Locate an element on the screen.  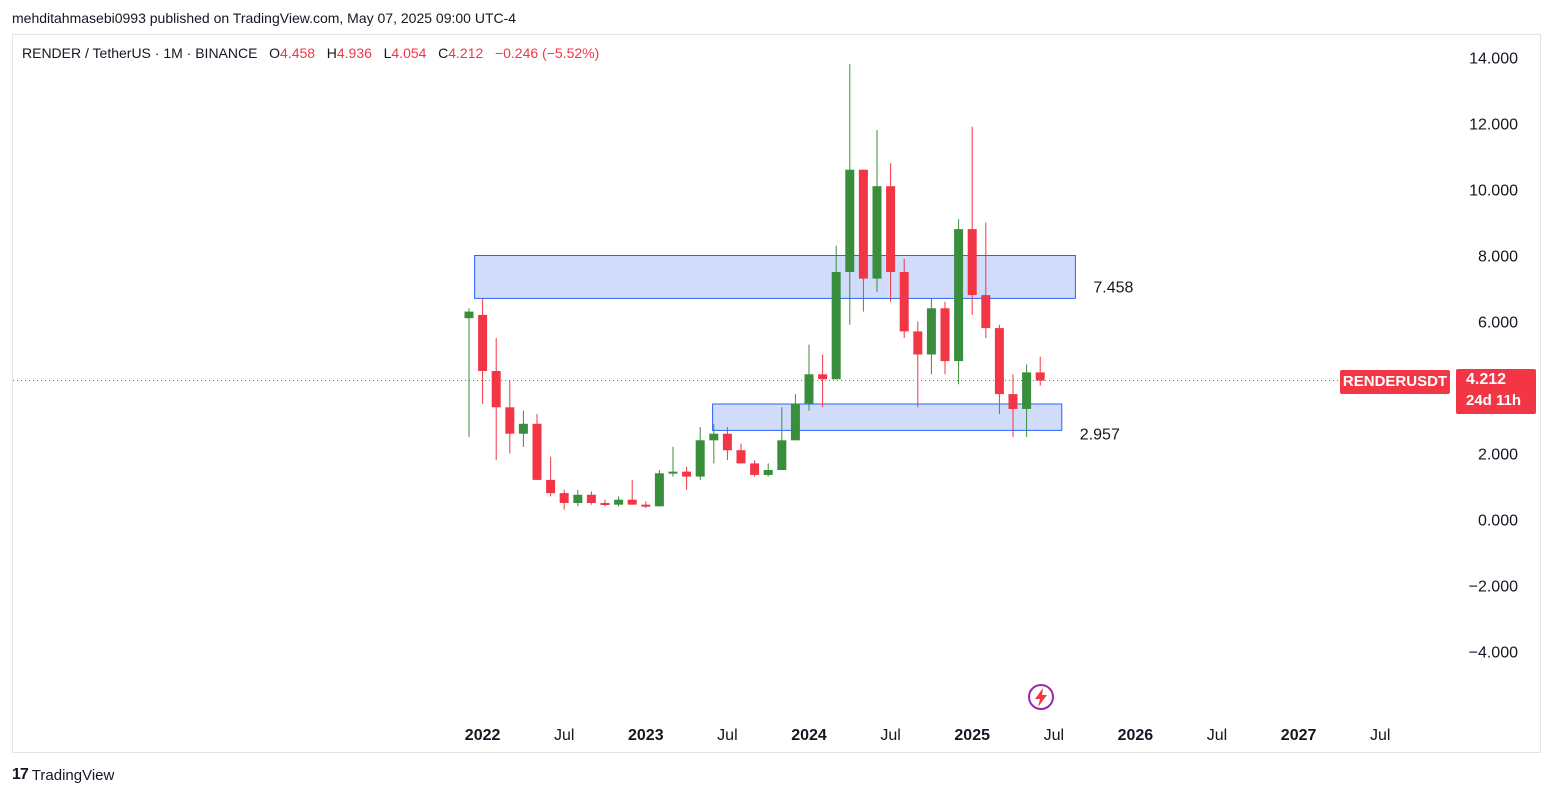
x-tick-label: 2026 is located at coordinates (1136, 735).